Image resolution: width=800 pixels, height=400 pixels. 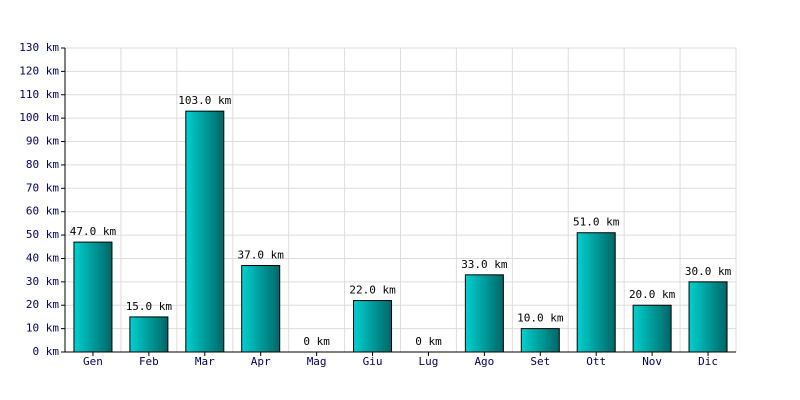 What do you see at coordinates (42, 234) in the screenshot?
I see `y-tick-label: 50 km` at bounding box center [42, 234].